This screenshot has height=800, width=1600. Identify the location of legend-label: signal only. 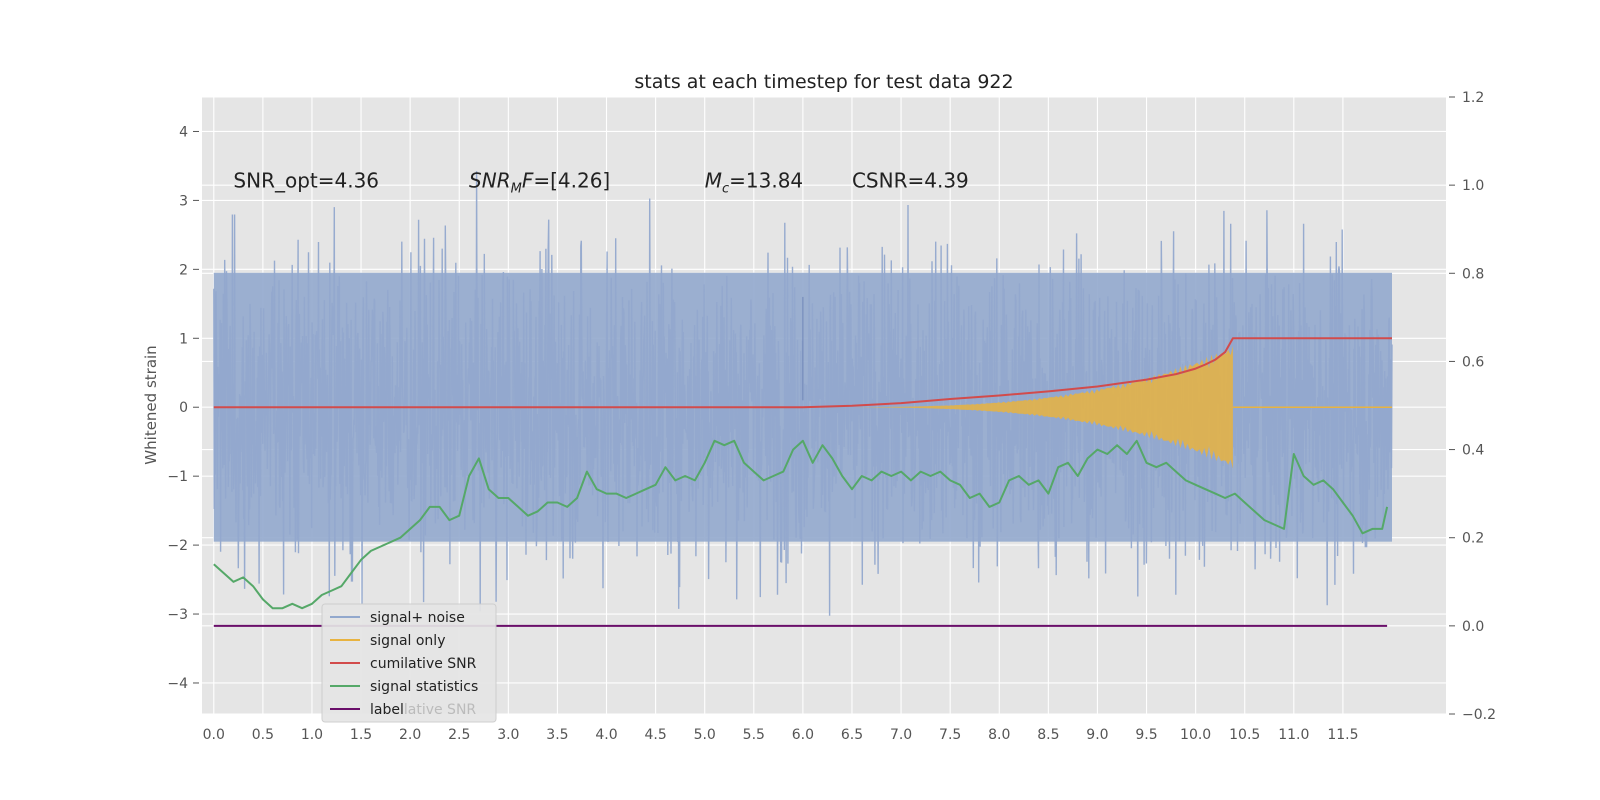
(407, 641).